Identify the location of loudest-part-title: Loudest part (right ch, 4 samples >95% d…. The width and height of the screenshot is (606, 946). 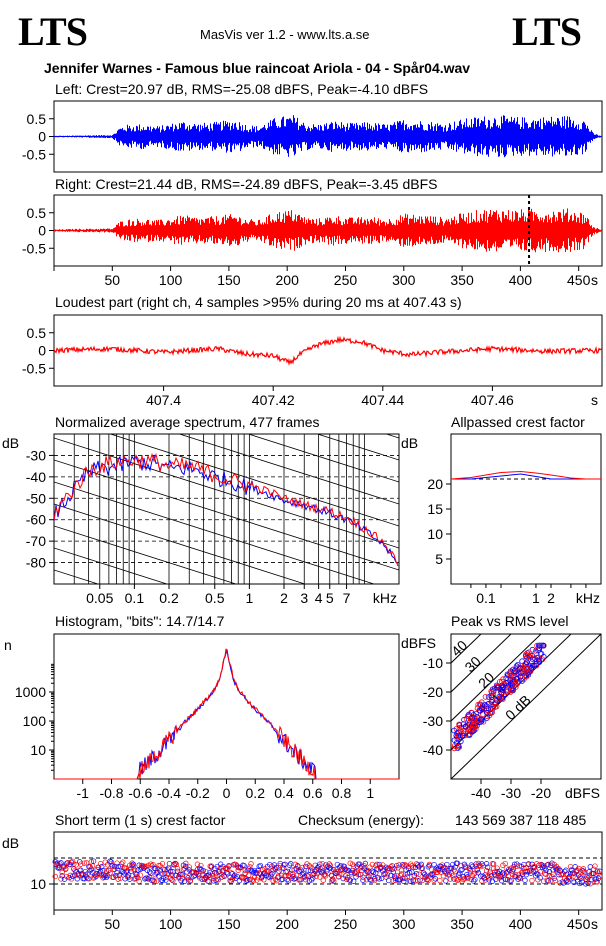
(258, 302).